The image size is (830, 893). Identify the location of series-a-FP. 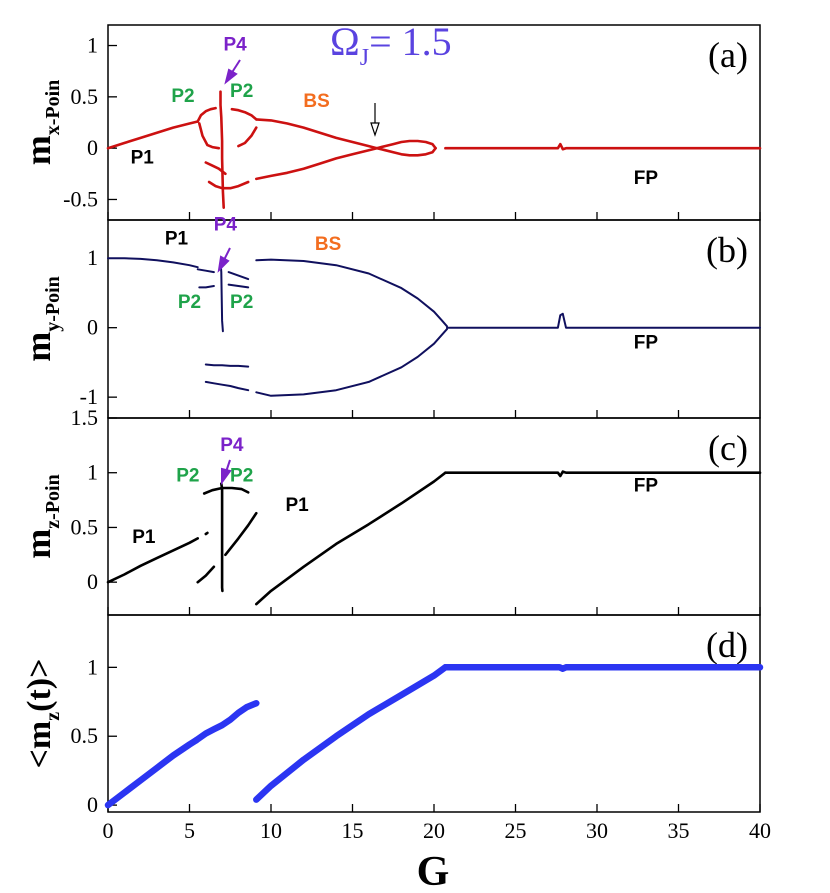
(603, 146).